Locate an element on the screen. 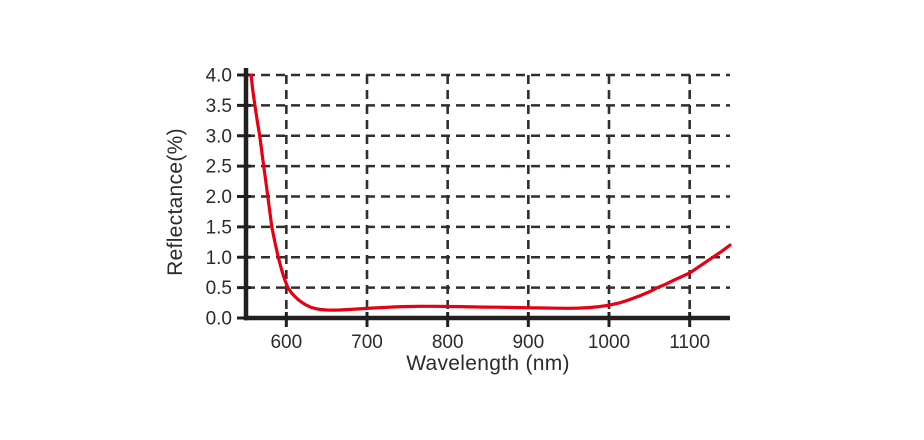 The height and width of the screenshot is (440, 924). y-tick-label: 4.0 is located at coordinates (219, 76).